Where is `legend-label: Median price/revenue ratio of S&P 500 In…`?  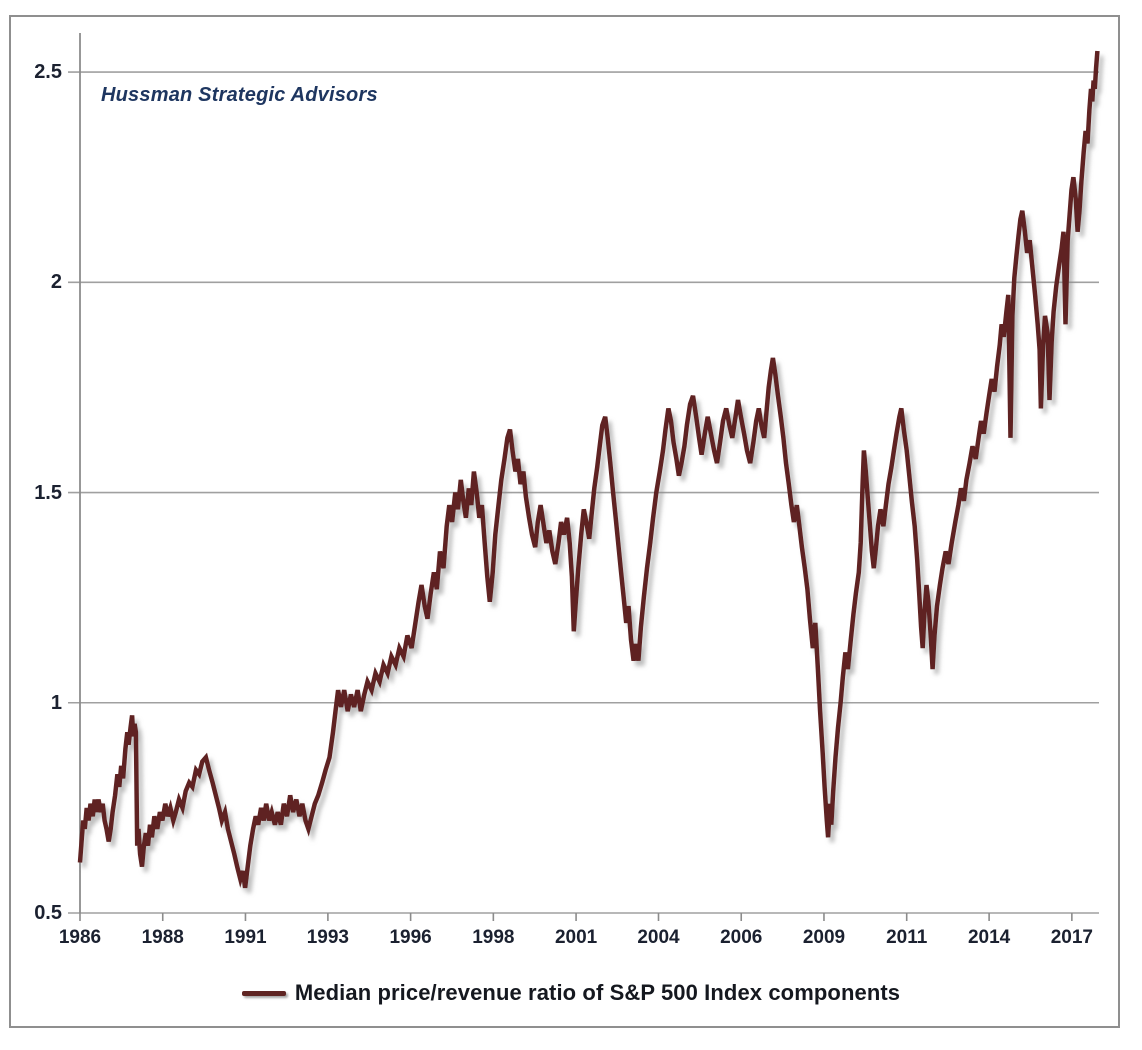 legend-label: Median price/revenue ratio of S&P 500 In… is located at coordinates (597, 992).